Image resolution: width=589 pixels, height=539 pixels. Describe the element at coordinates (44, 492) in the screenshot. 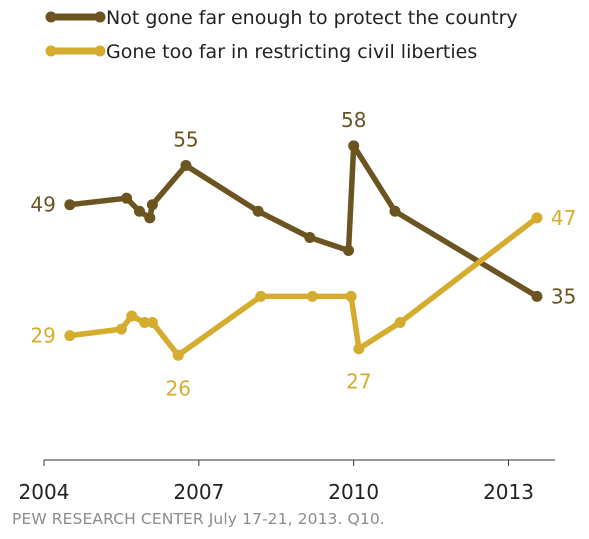

I see `x-tick-label-2004: 2004` at that location.